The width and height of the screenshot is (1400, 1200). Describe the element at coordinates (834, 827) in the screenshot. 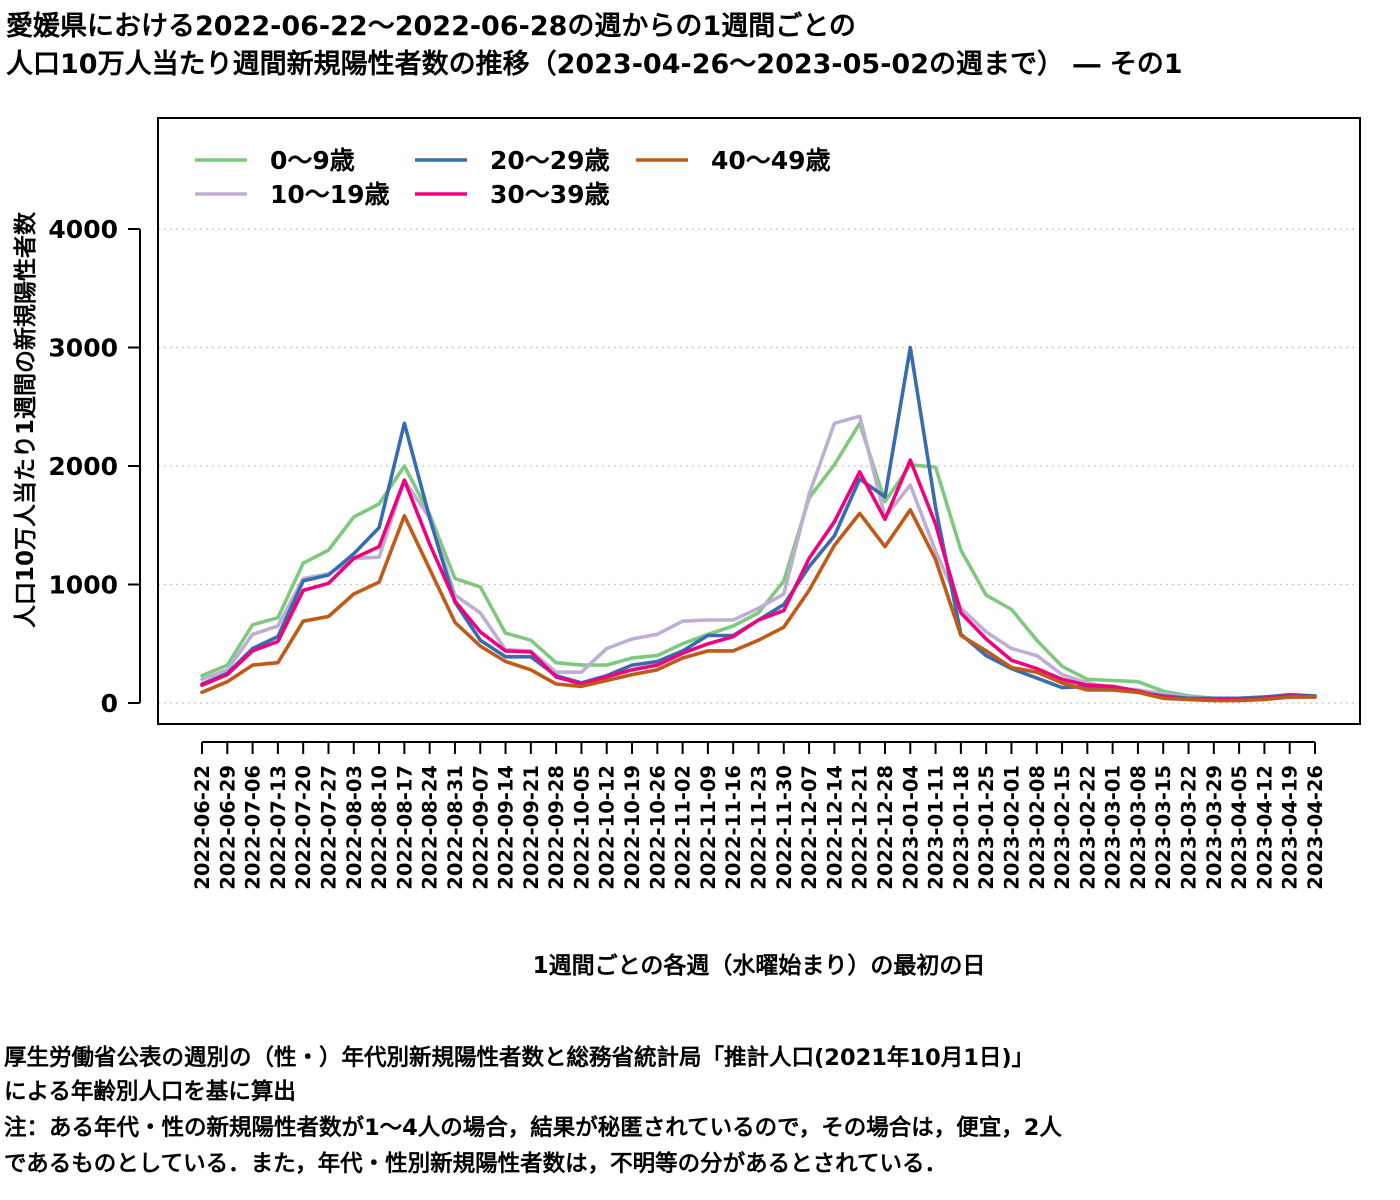

I see `x-tick-label: 2022-12-14` at that location.